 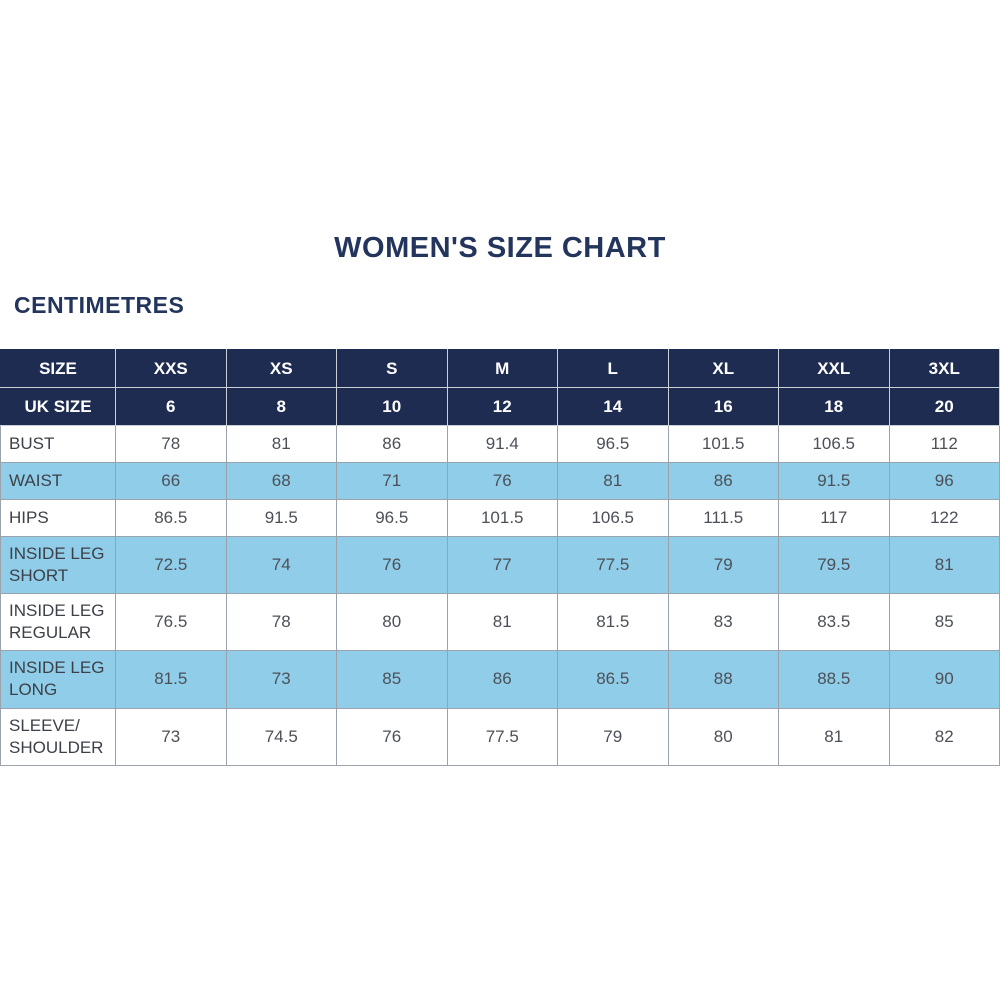 What do you see at coordinates (834, 518) in the screenshot?
I see `measurement-value-cell: 117` at bounding box center [834, 518].